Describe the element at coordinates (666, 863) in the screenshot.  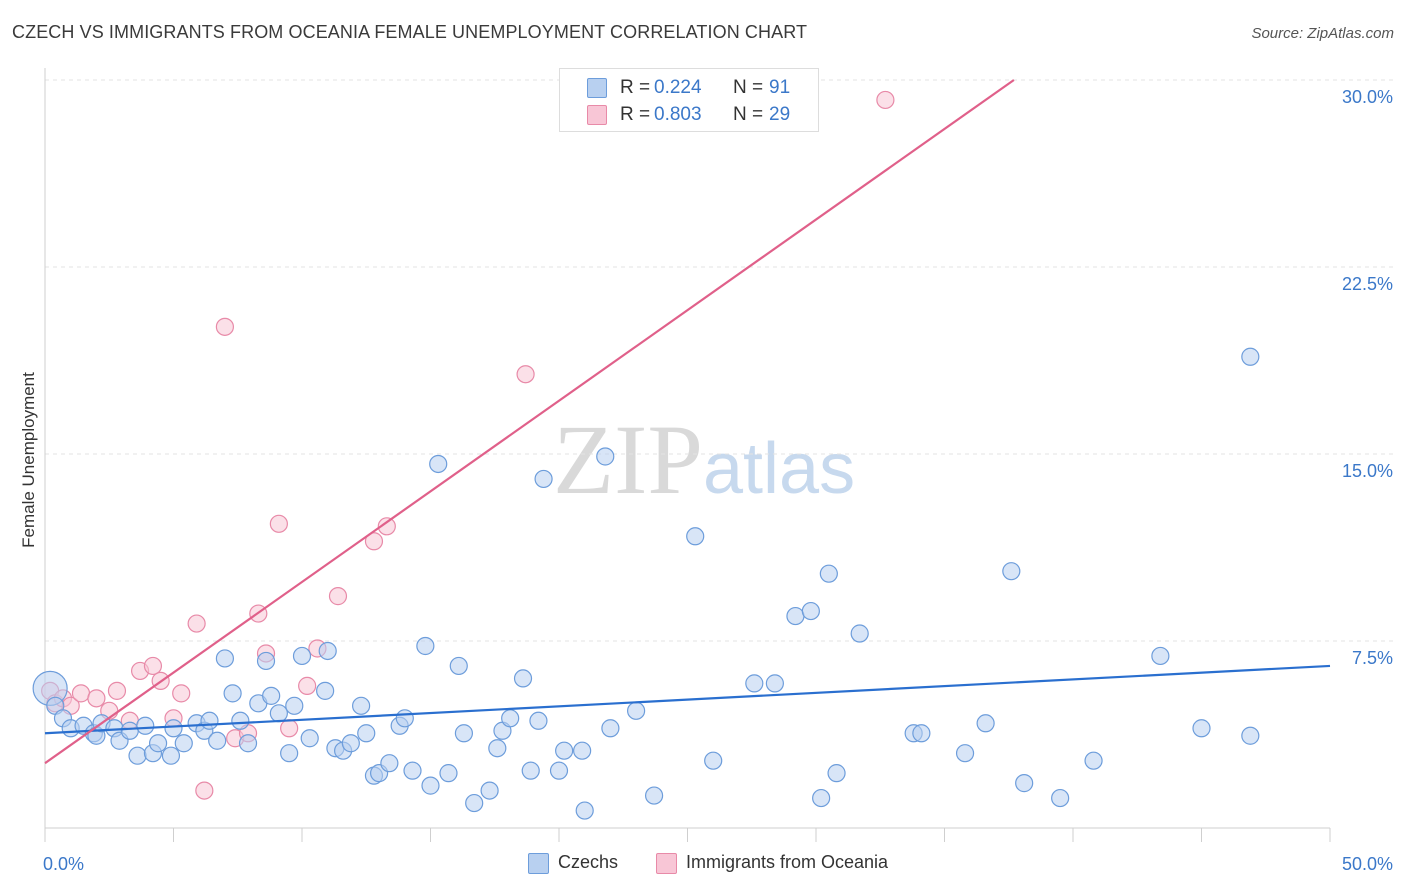
I see `oceania-legend-swatch` at that location.